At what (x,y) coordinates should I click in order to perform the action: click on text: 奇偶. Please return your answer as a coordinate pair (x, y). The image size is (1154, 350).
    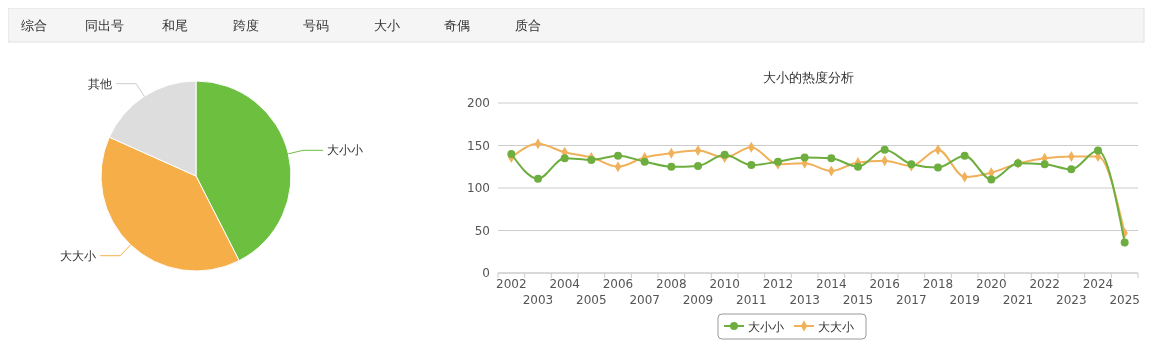
    Looking at the image, I should click on (457, 25).